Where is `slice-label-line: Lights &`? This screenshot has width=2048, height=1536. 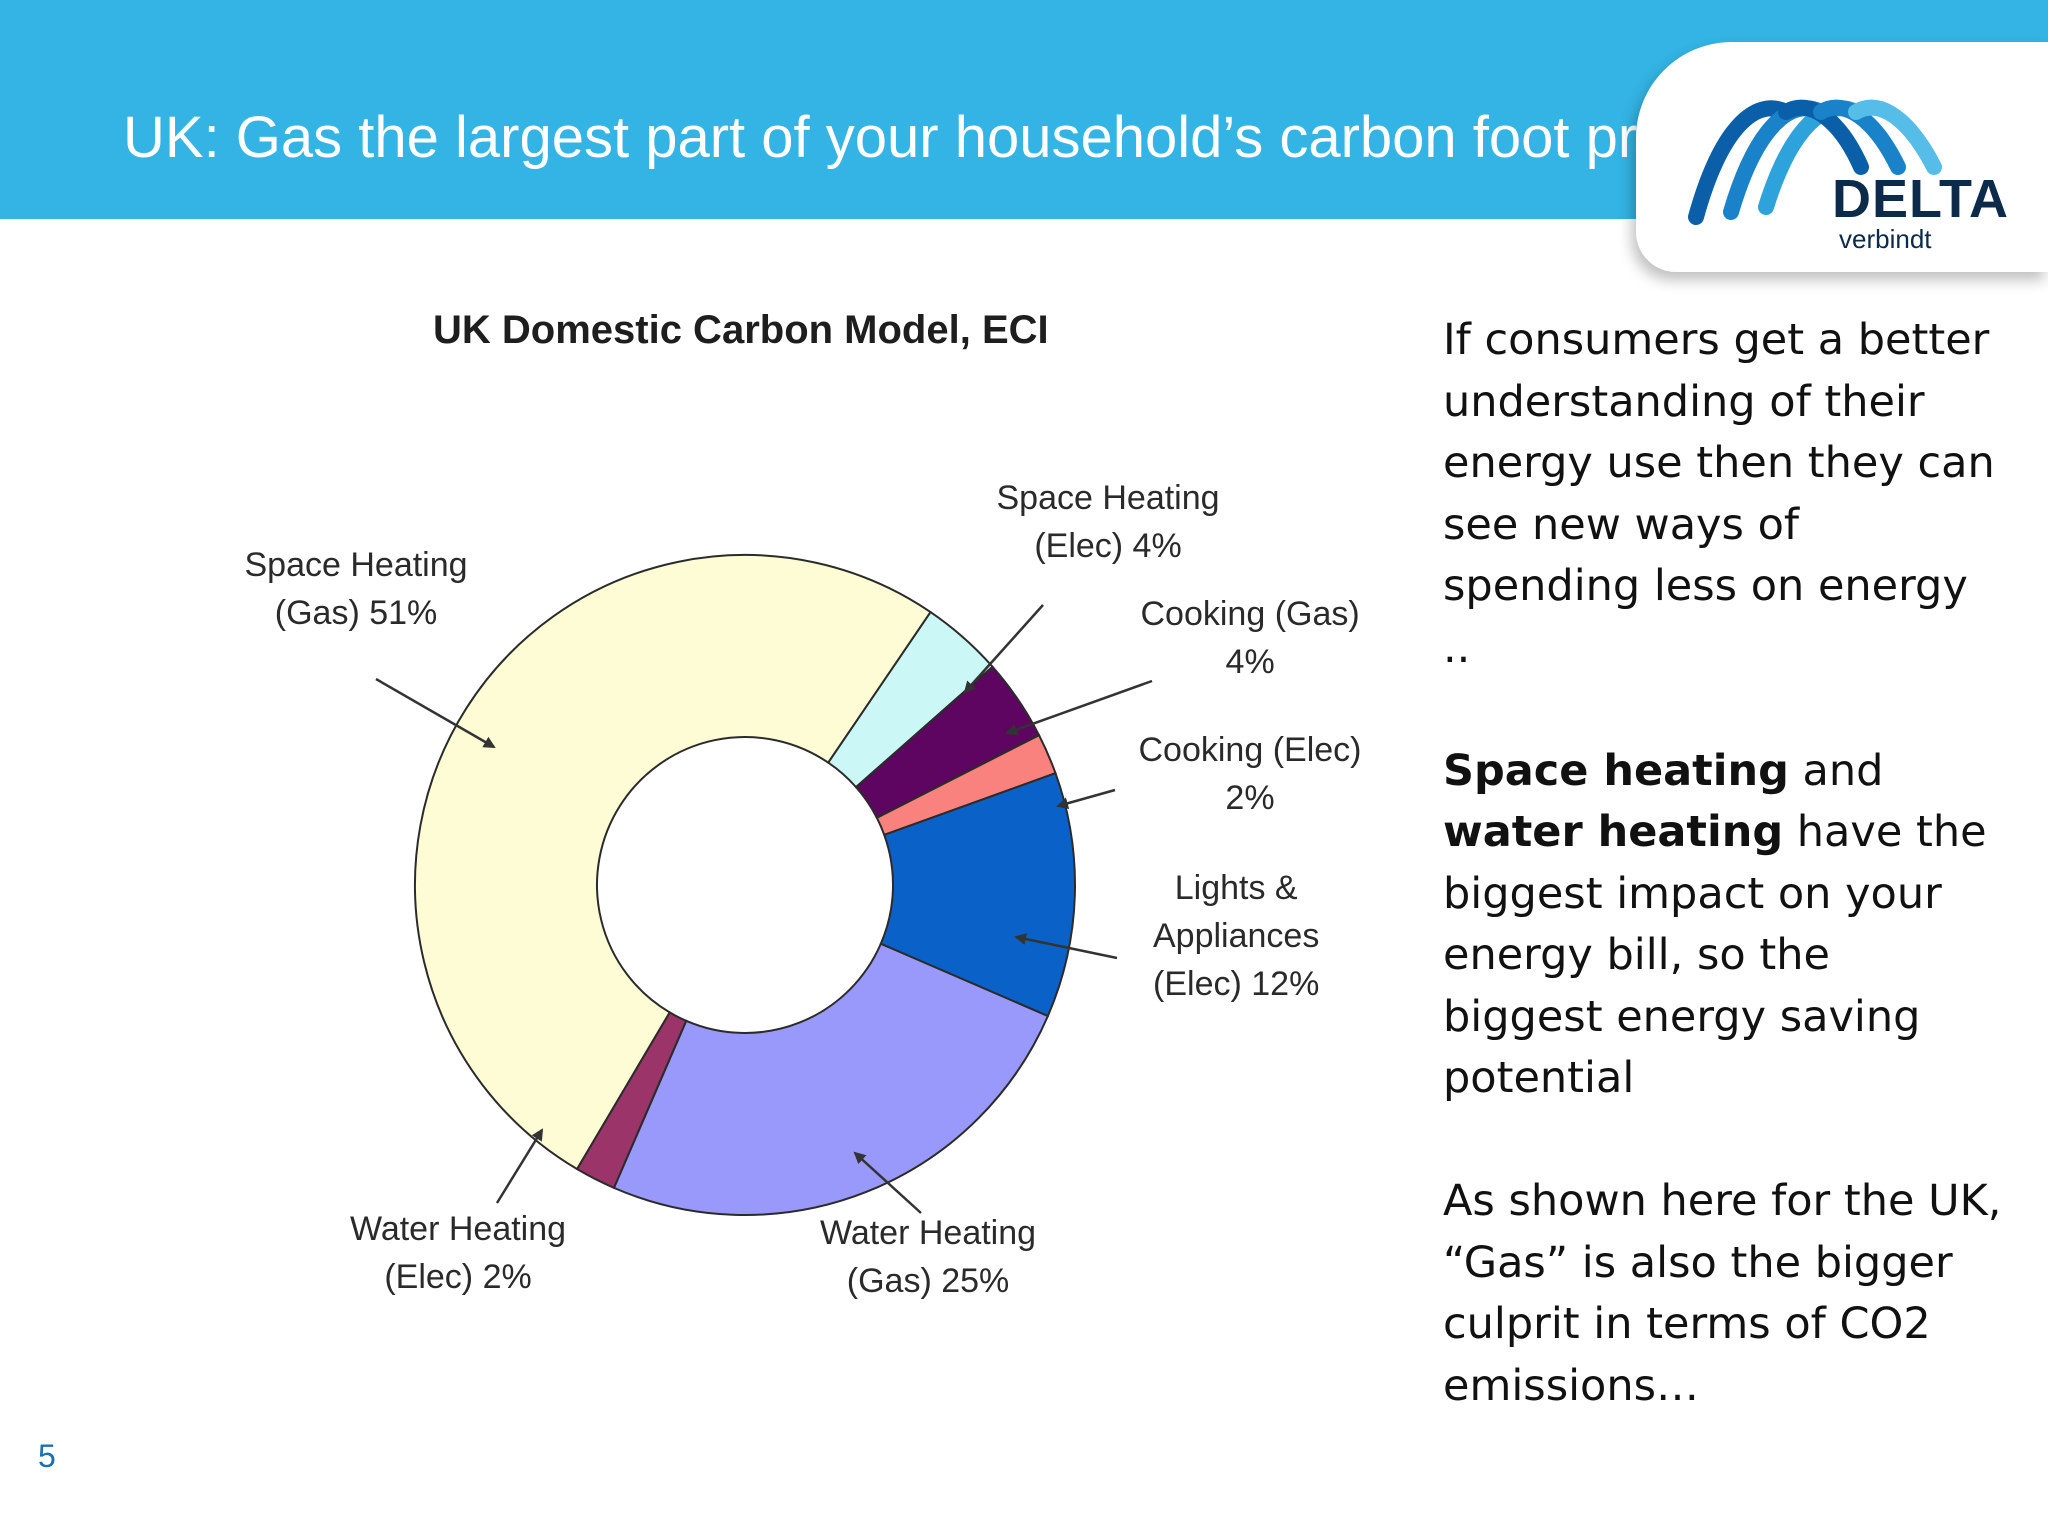
slice-label-line: Lights & is located at coordinates (1236, 888).